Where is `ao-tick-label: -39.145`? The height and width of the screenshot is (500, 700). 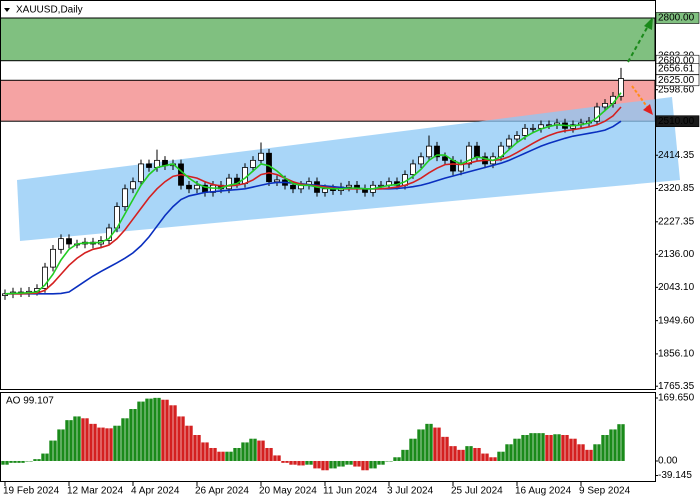 ao-tick-label: -39.145 is located at coordinates (675, 475).